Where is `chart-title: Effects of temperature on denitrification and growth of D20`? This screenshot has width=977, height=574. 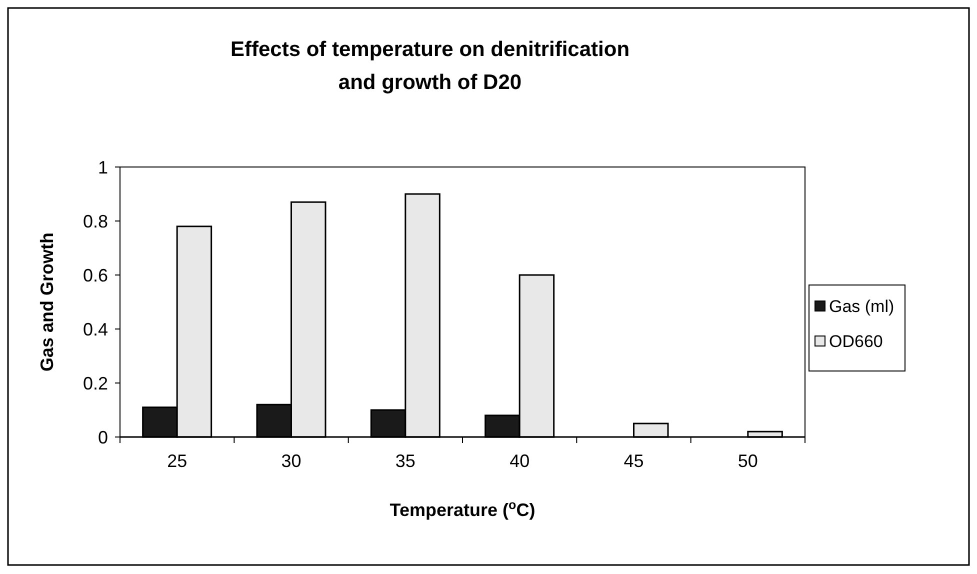
chart-title: Effects of temperature on denitrification and growth of D20 is located at coordinates (430, 66).